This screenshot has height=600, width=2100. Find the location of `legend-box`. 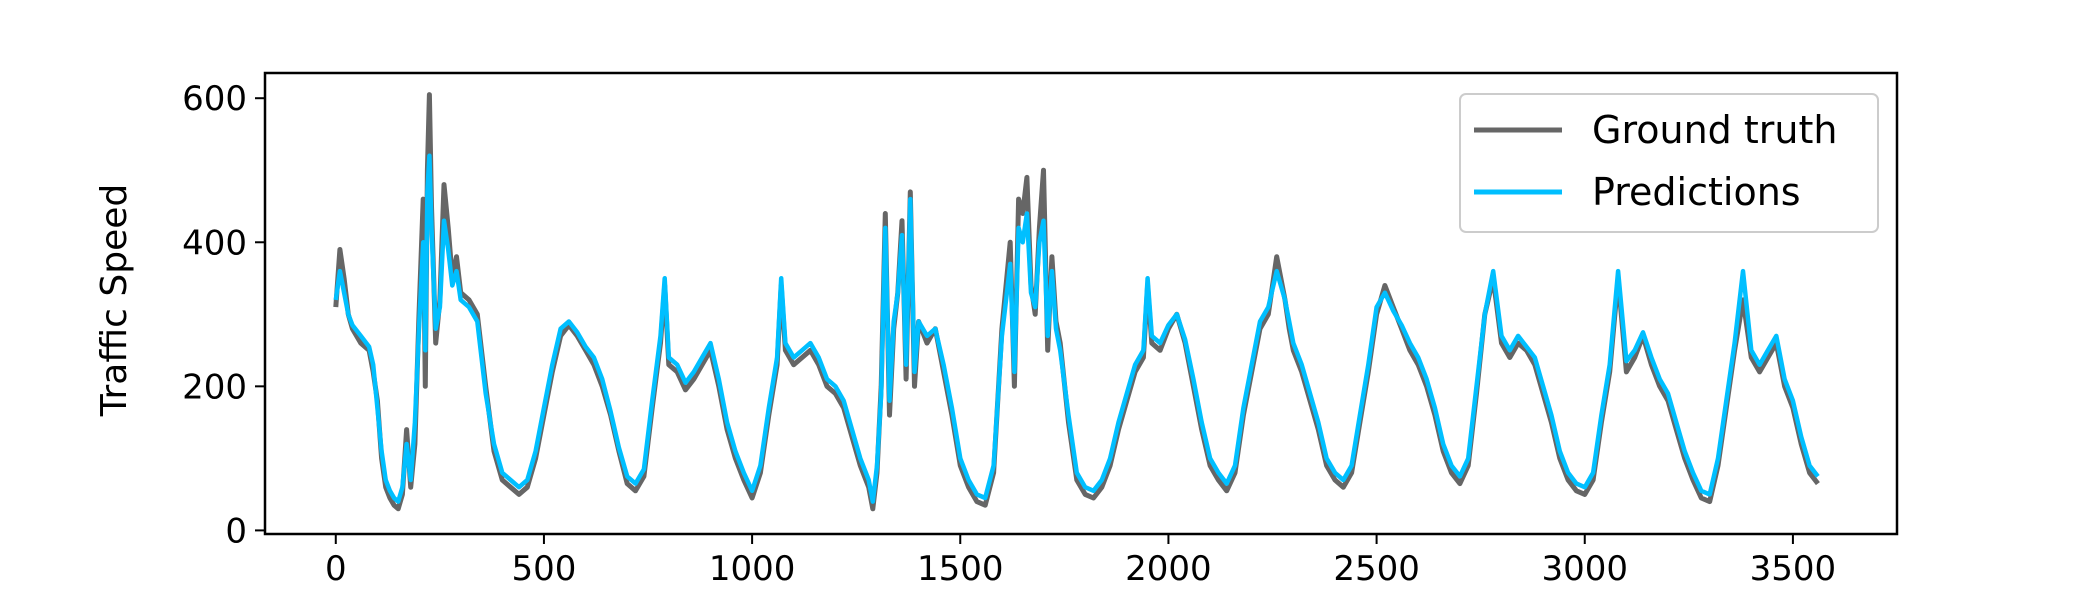

legend-box is located at coordinates (1669, 163).